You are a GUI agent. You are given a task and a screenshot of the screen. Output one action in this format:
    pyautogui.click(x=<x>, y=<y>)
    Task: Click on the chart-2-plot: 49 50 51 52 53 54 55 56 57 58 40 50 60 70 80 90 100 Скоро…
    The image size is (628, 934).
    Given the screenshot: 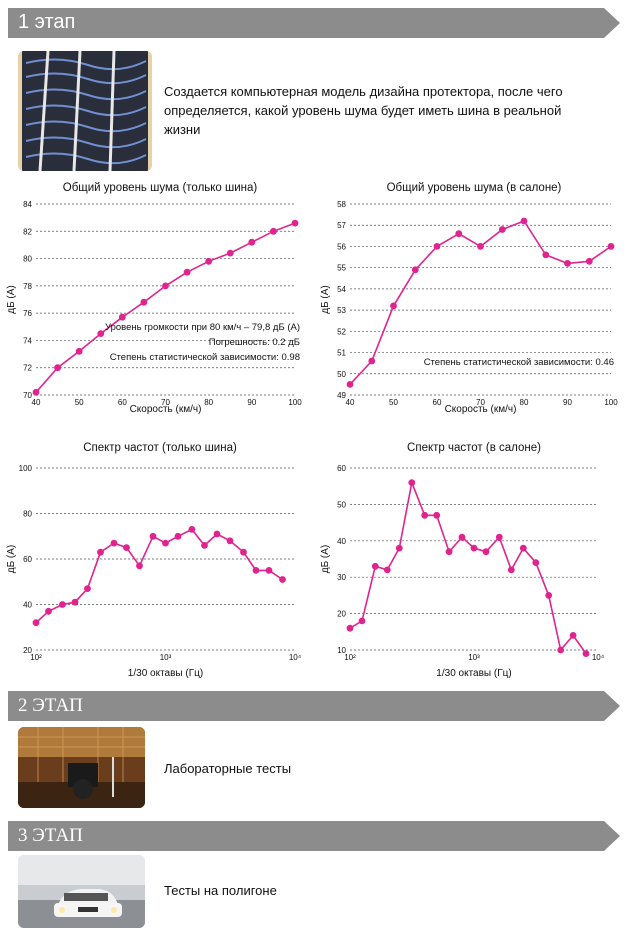 What is the action you would take?
    pyautogui.click(x=469, y=307)
    